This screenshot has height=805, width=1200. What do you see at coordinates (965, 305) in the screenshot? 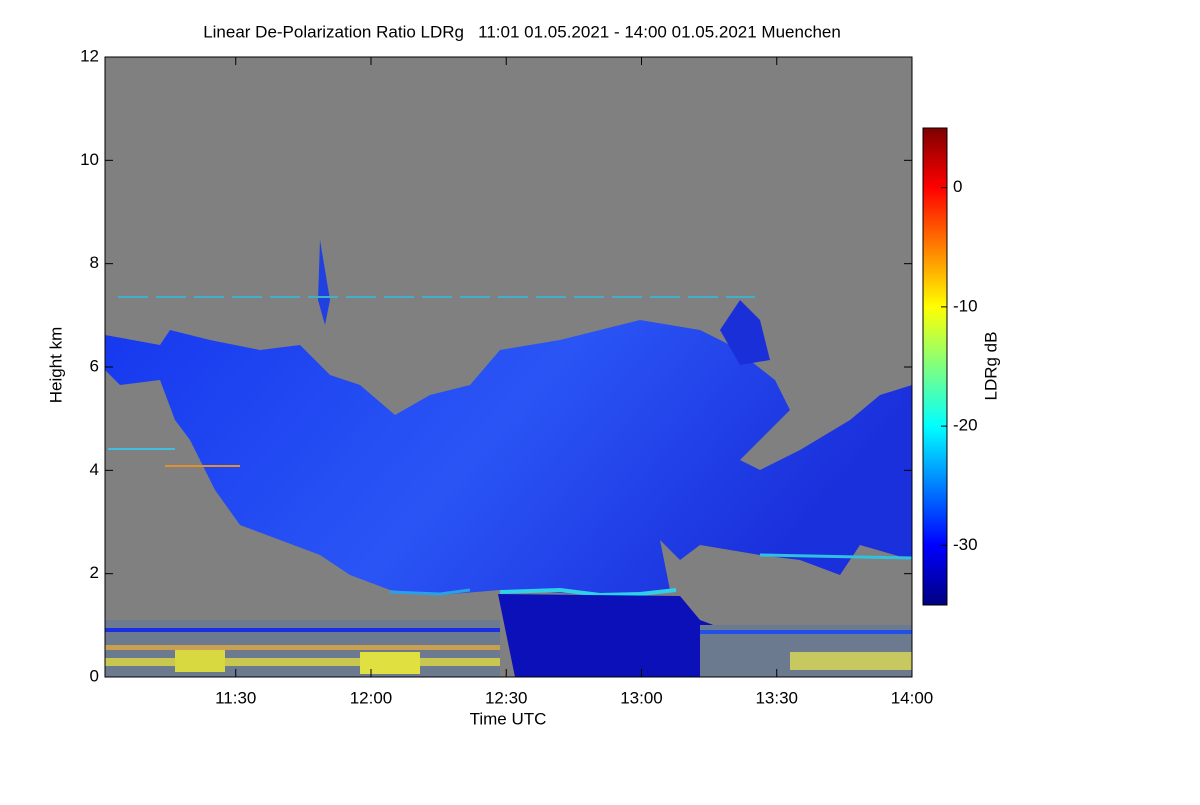
I see `colorbar-tick-label: -10` at bounding box center [965, 305].